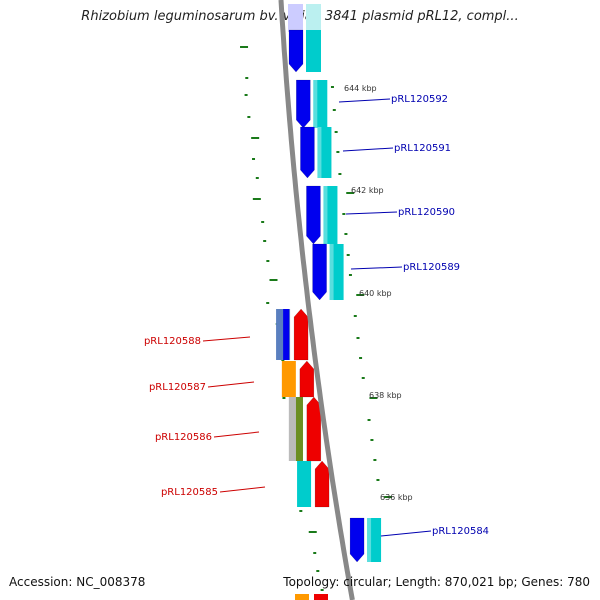  Describe the element at coordinates (189, 492) in the screenshot. I see `gene-label-reverse: pRL120585` at that location.